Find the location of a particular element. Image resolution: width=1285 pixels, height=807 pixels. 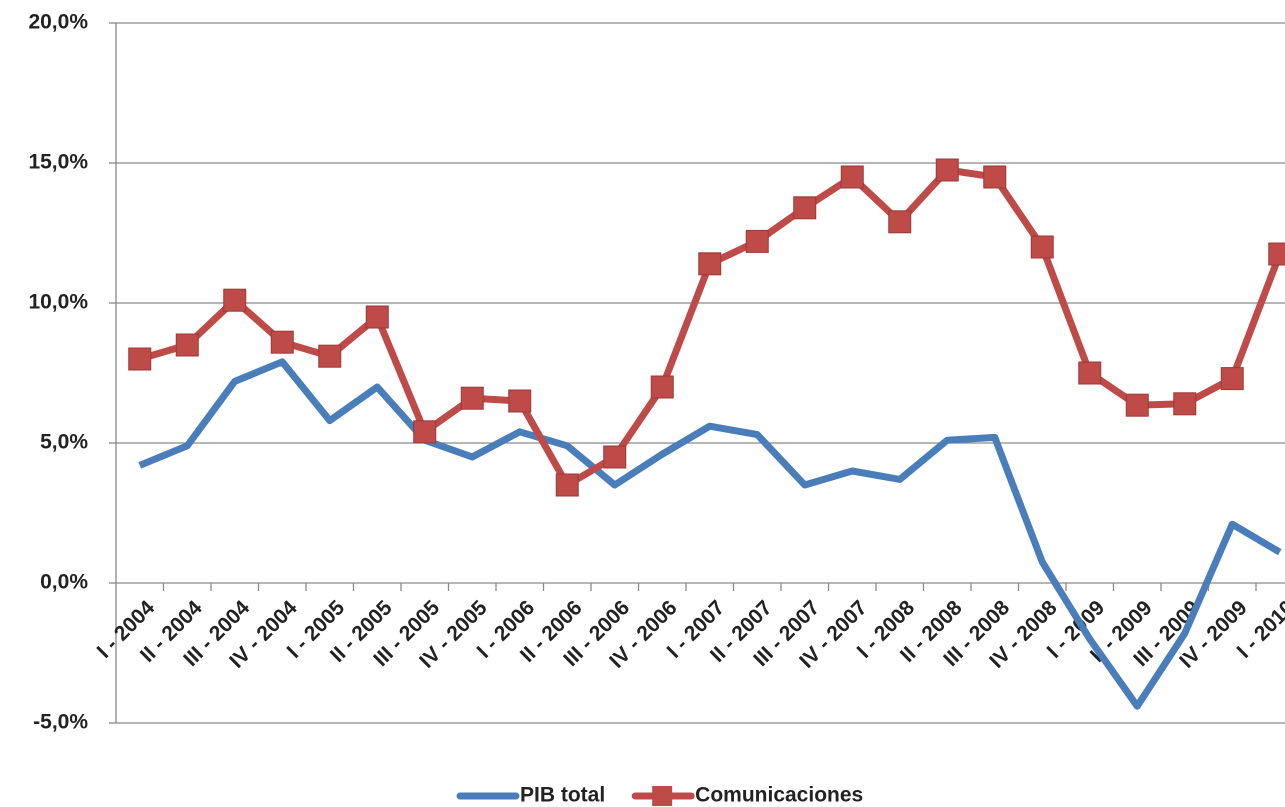

y-tick-label: 0,0% is located at coordinates (64, 582).